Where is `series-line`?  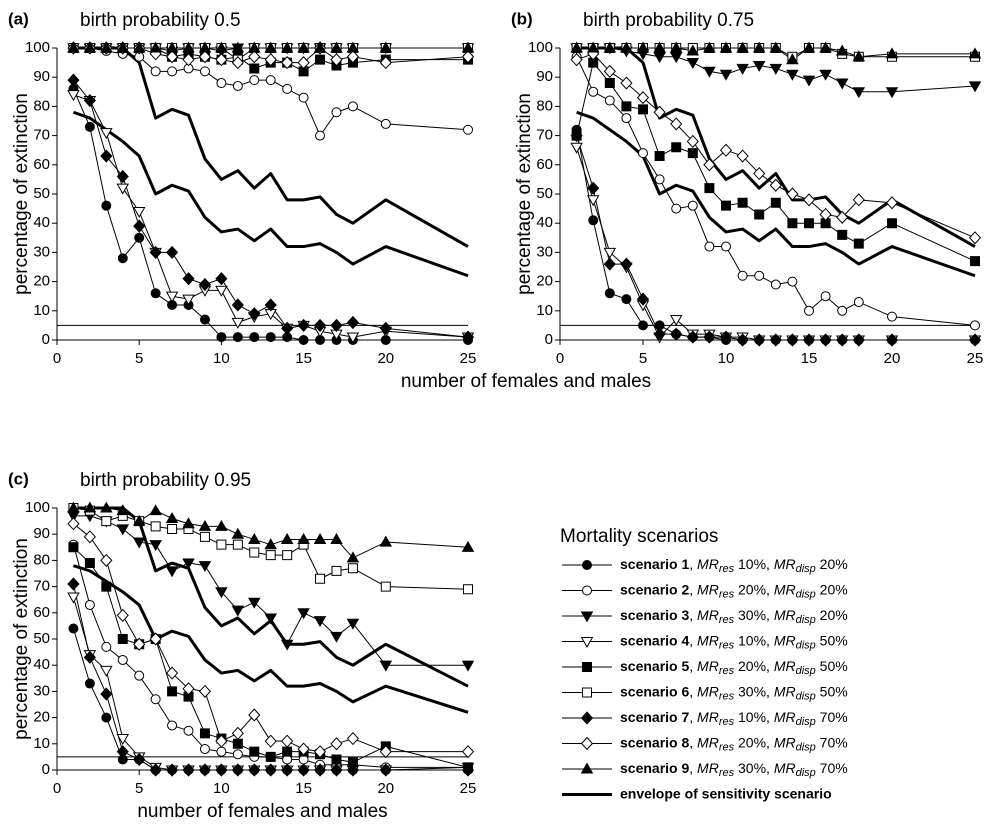
series-line is located at coordinates (776, 146).